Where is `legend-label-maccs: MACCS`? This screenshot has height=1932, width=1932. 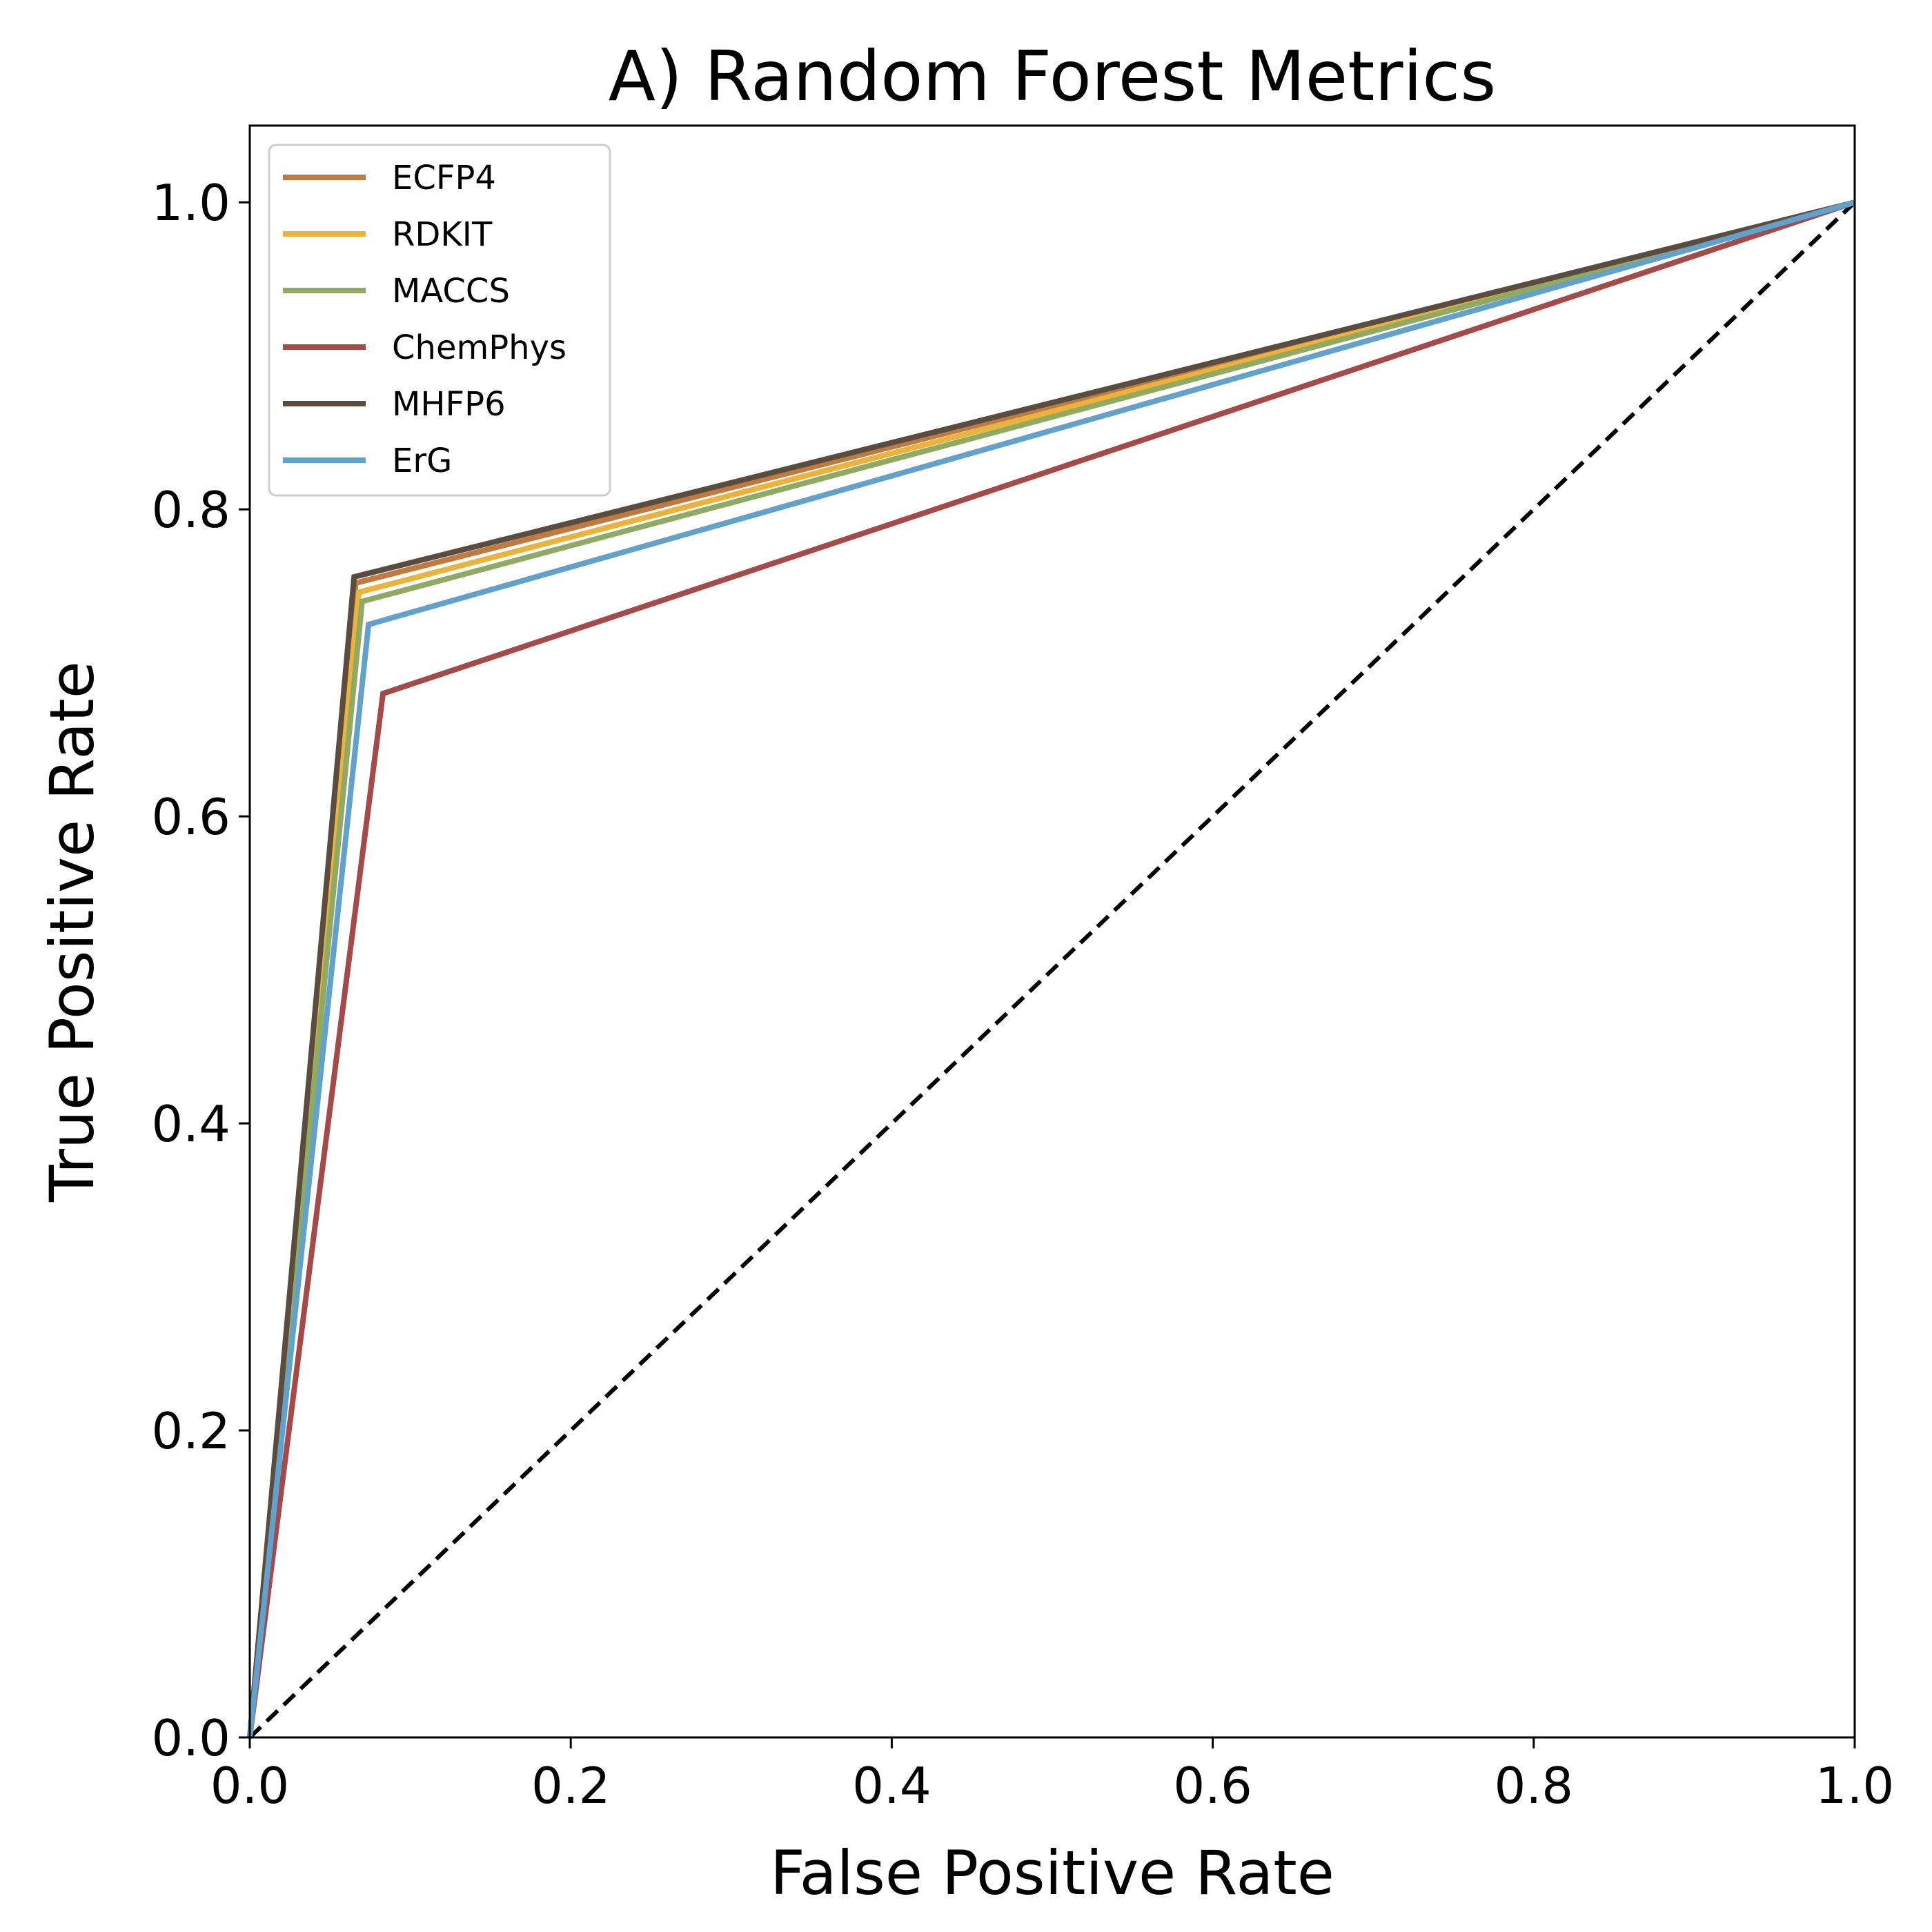 legend-label-maccs: MACCS is located at coordinates (451, 291).